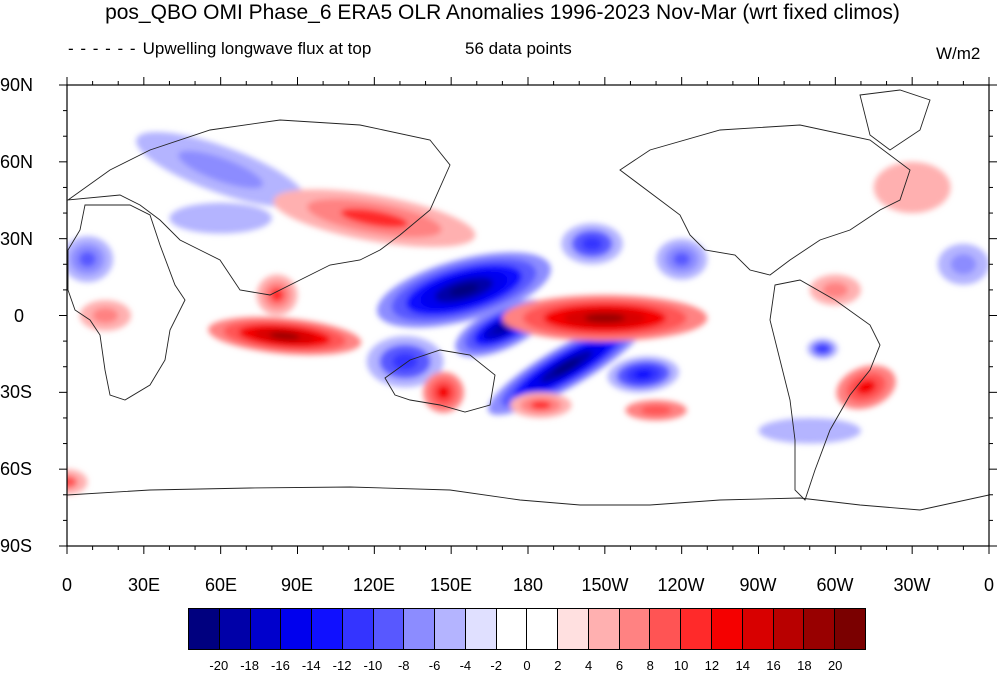 This screenshot has width=1005, height=676. I want to click on xtick-label-120e: 120E, so click(374, 585).